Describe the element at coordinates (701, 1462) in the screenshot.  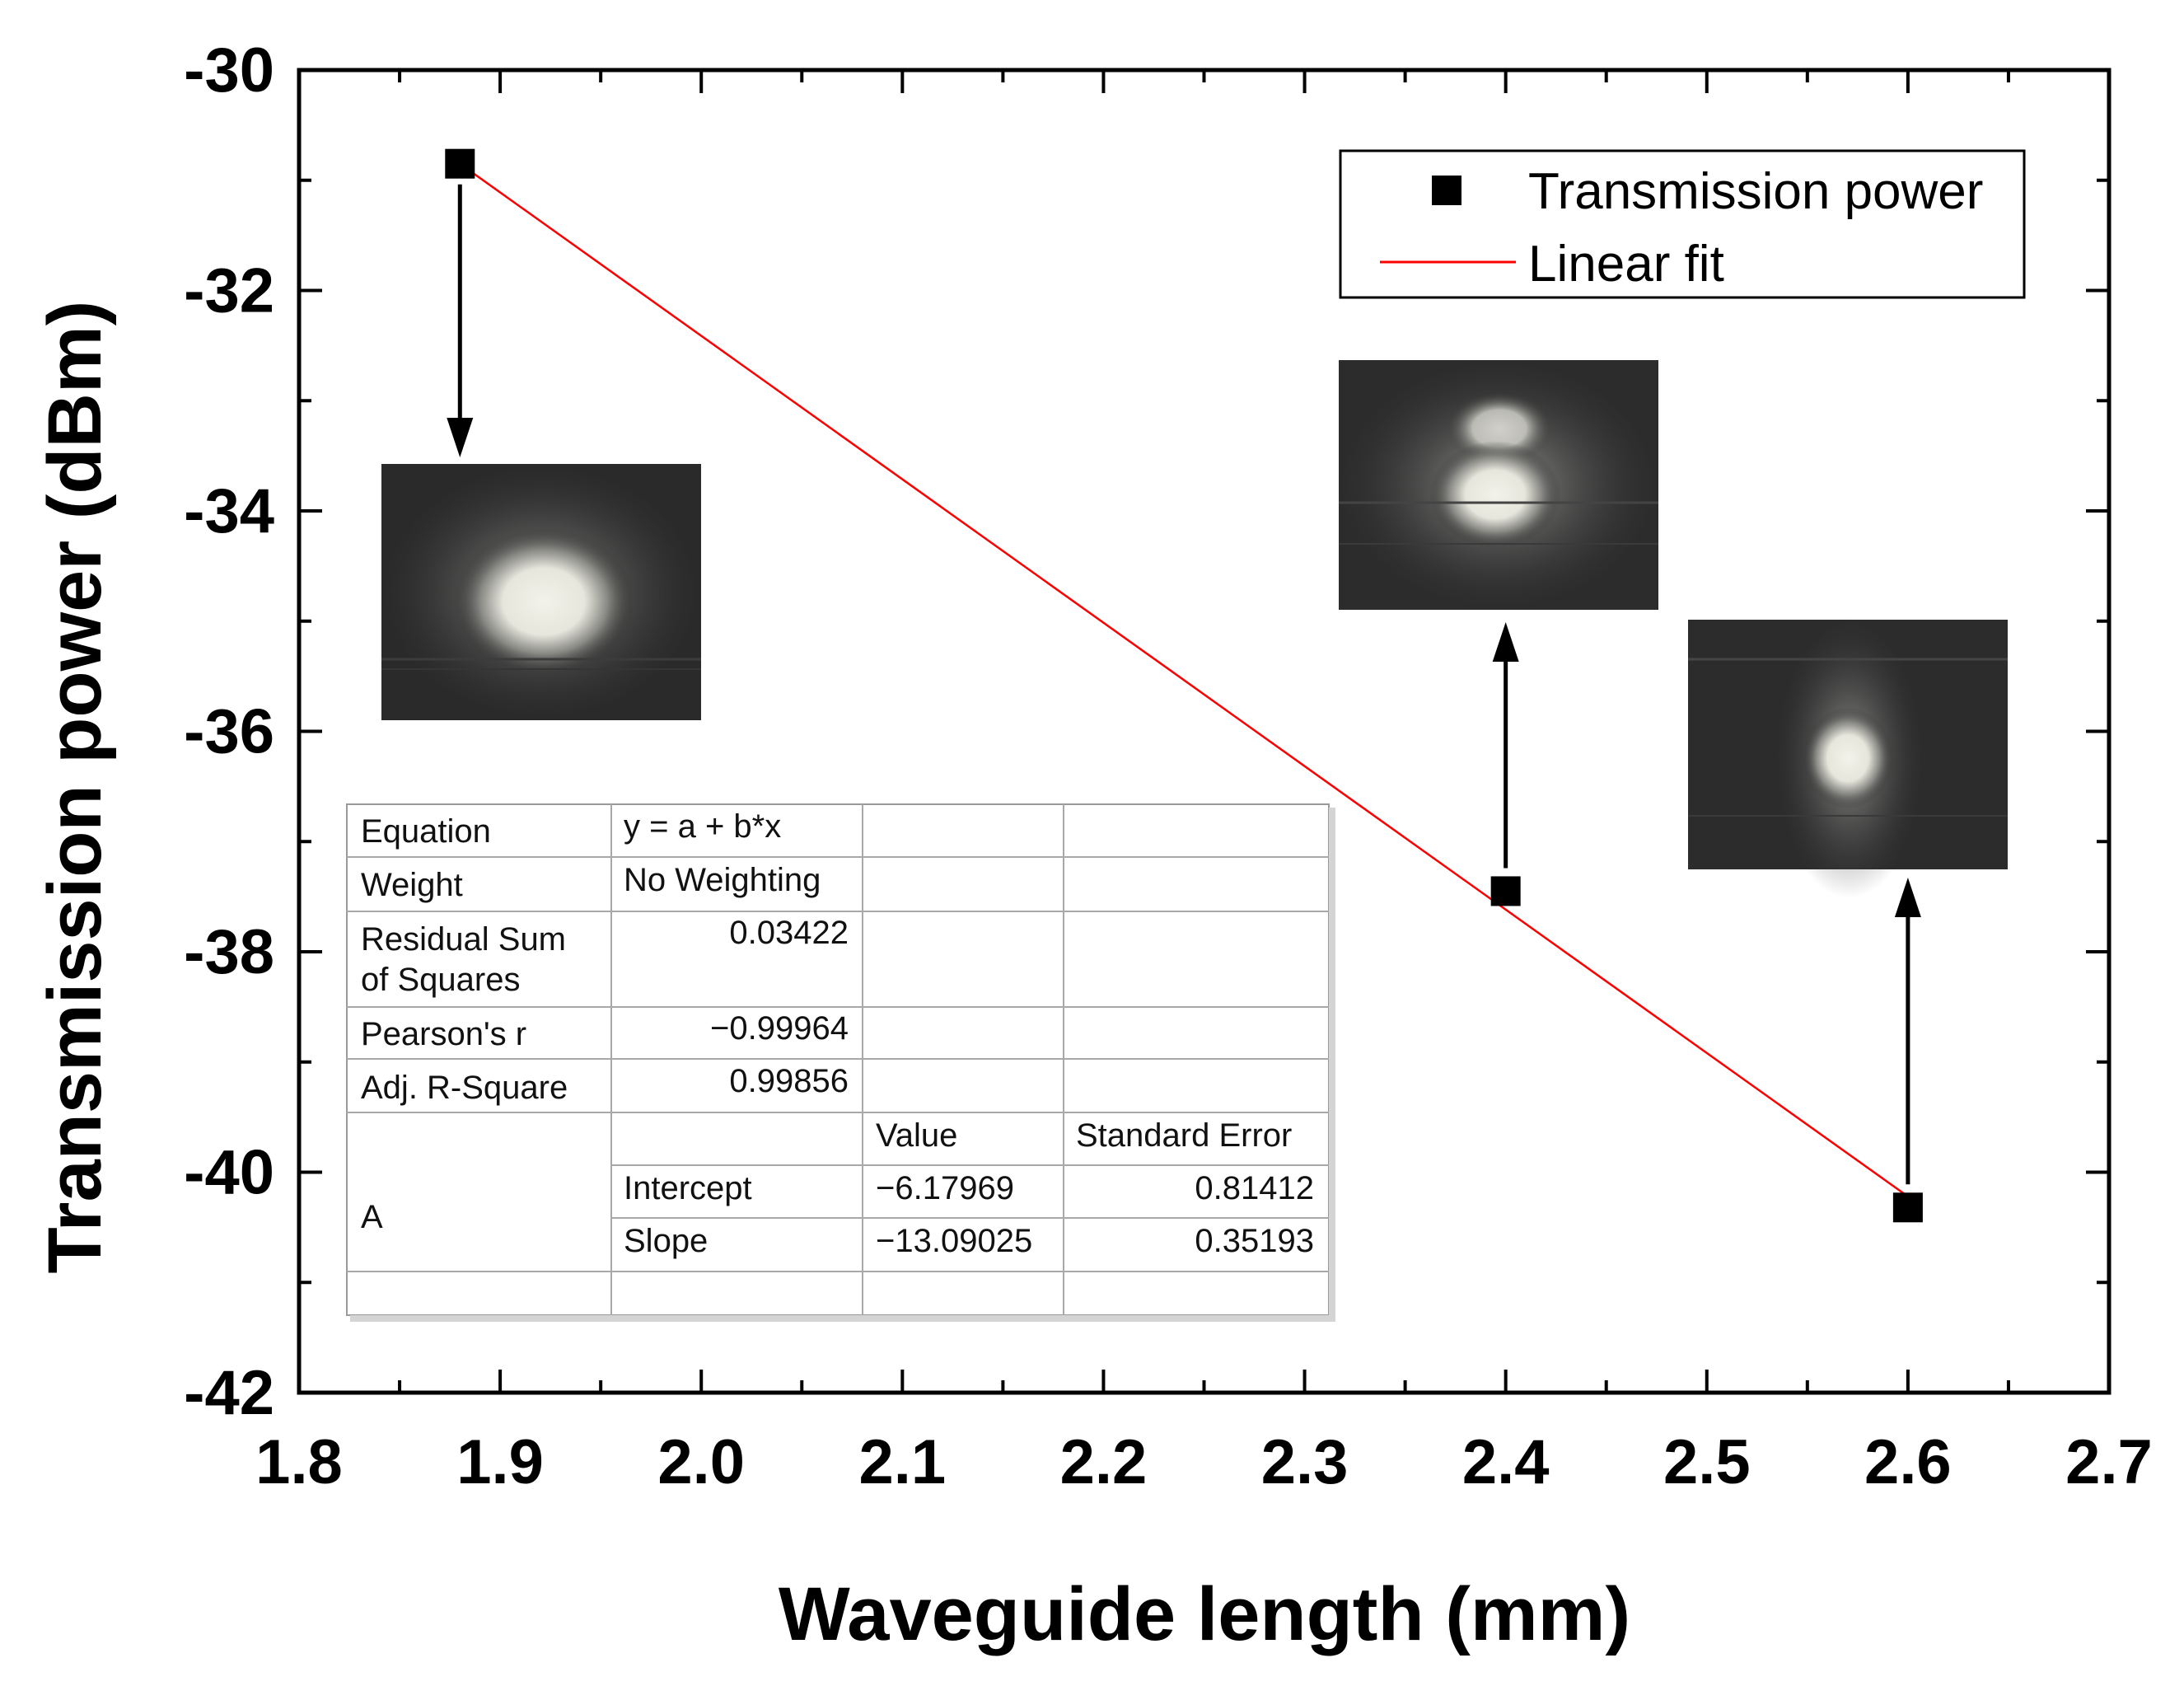
I see `x-tick-label: 2.0` at that location.